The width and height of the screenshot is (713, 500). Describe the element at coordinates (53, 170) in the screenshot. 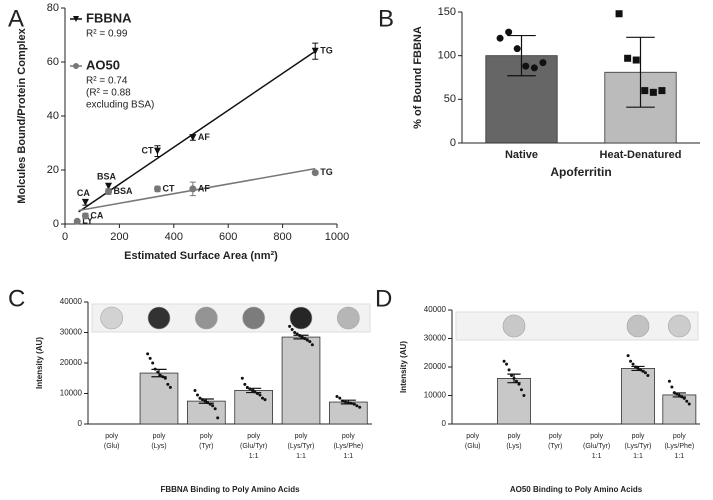

I see `y-tick-label: 20` at that location.